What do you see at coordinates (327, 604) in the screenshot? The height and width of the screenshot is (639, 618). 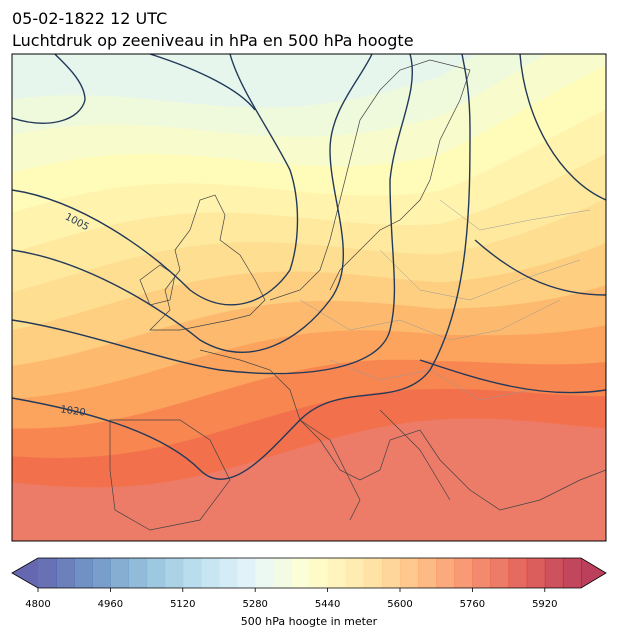 I see `colorbar-tick-label: 5440` at bounding box center [327, 604].